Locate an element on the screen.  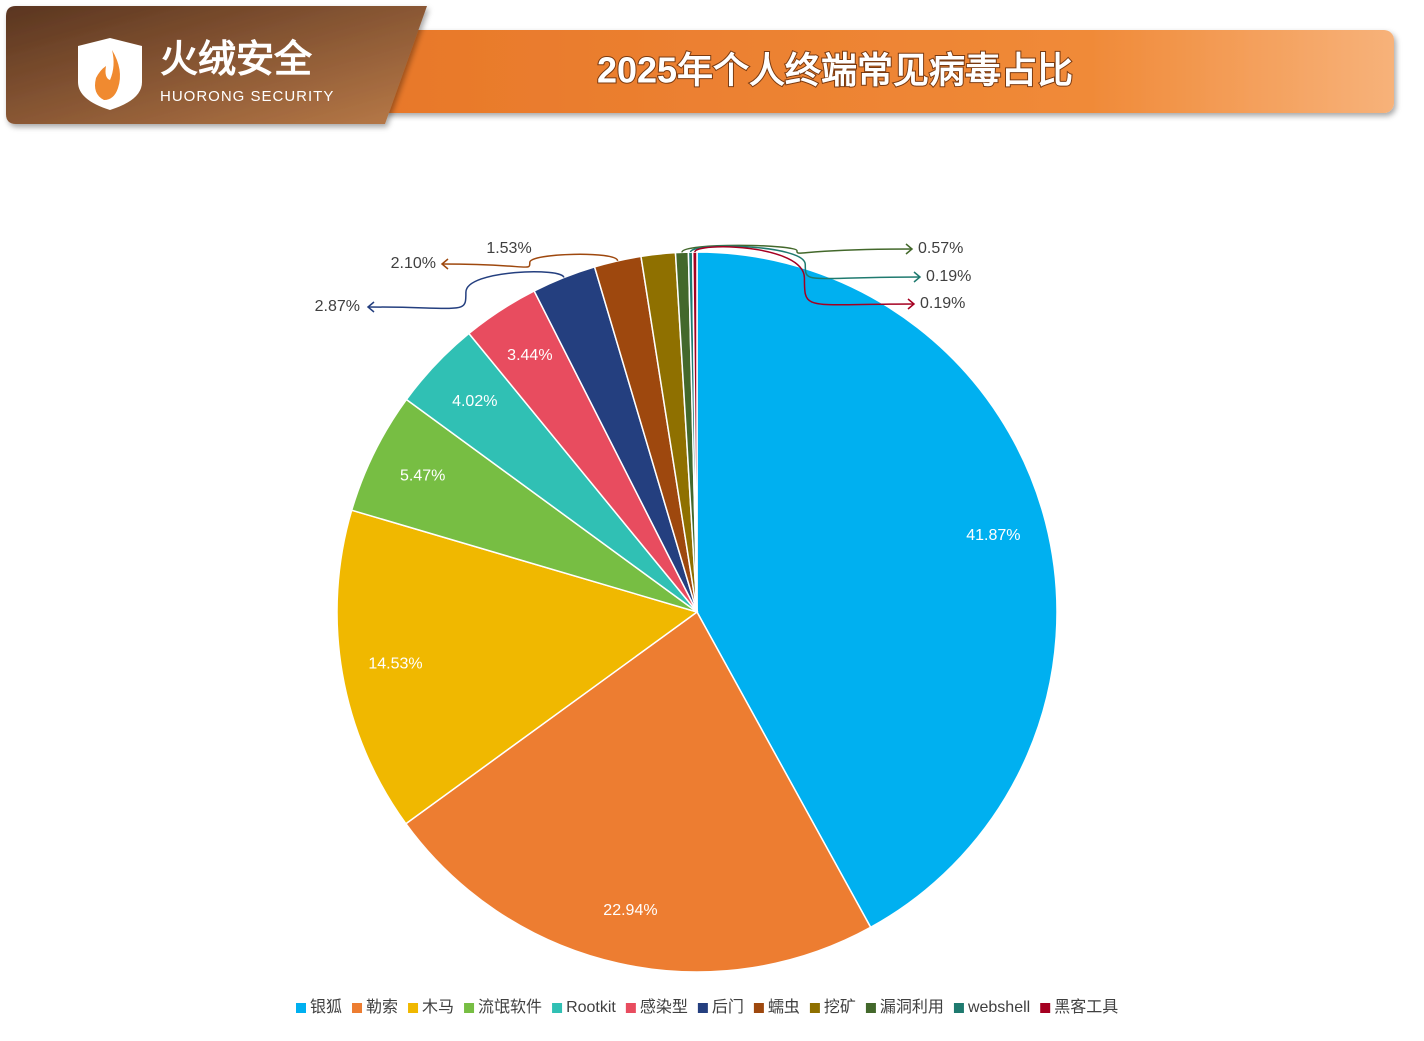
logo-name: 火绒安全 is located at coordinates (236, 59).